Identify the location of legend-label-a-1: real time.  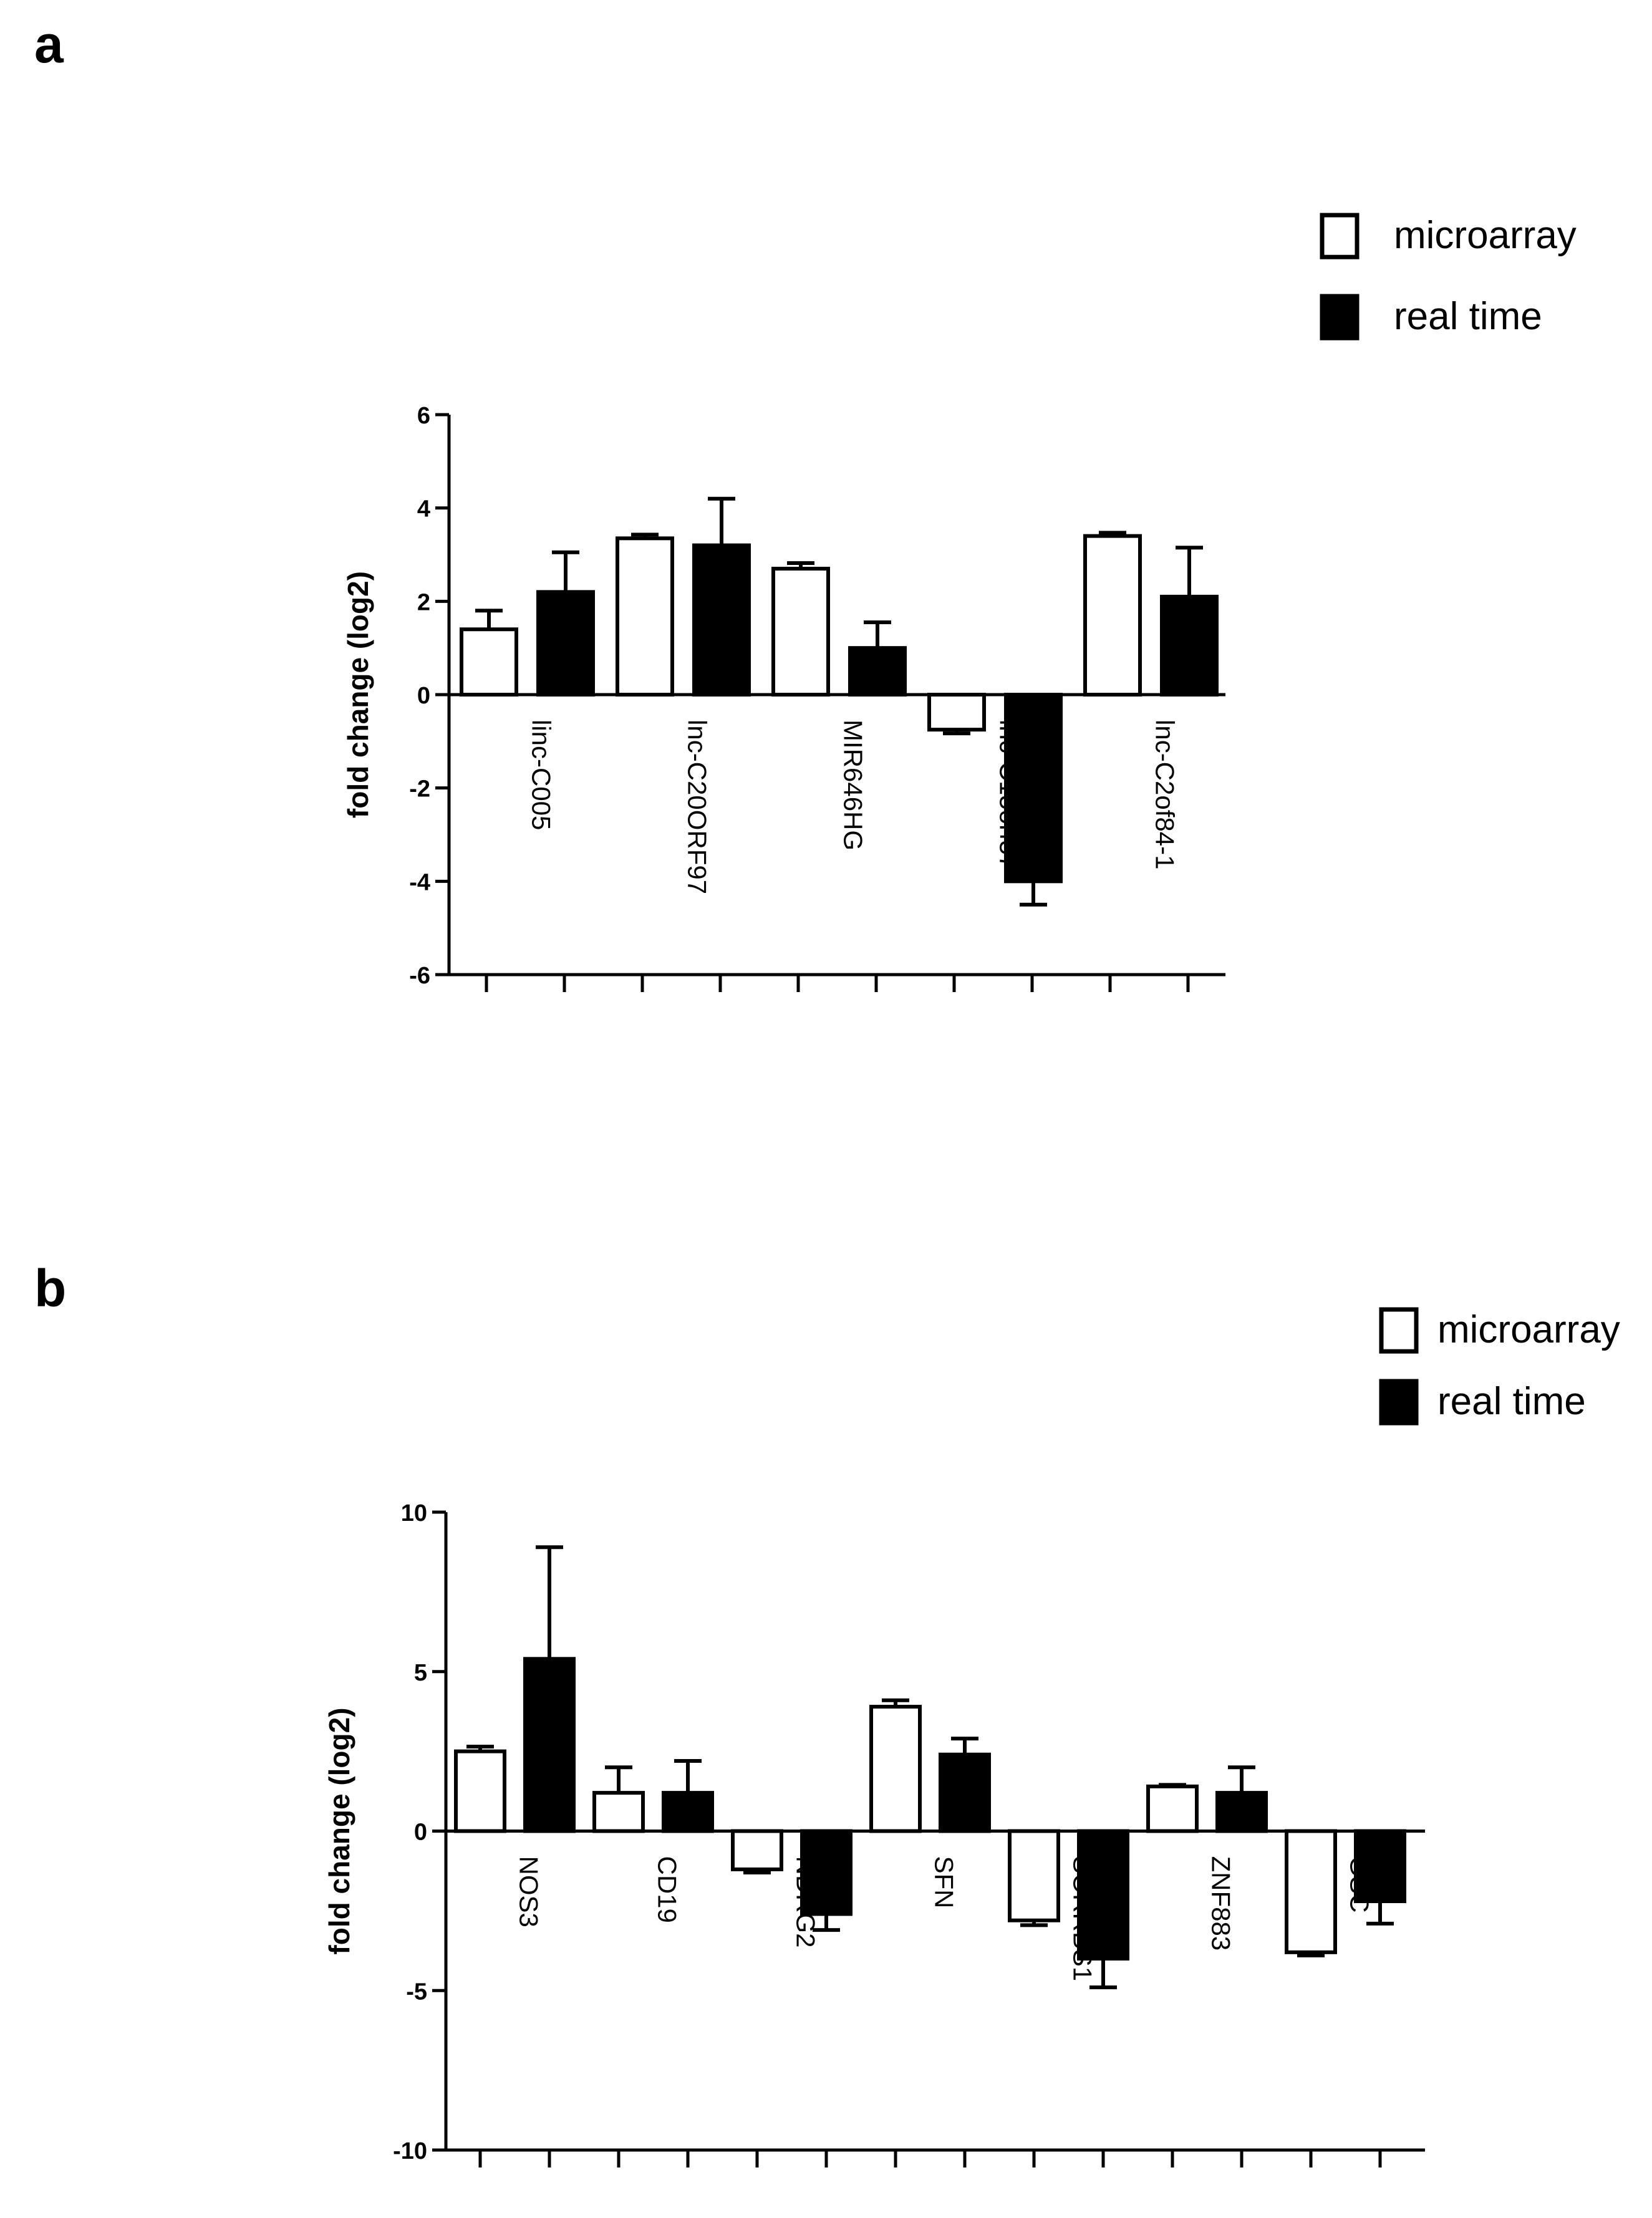
(1468, 316).